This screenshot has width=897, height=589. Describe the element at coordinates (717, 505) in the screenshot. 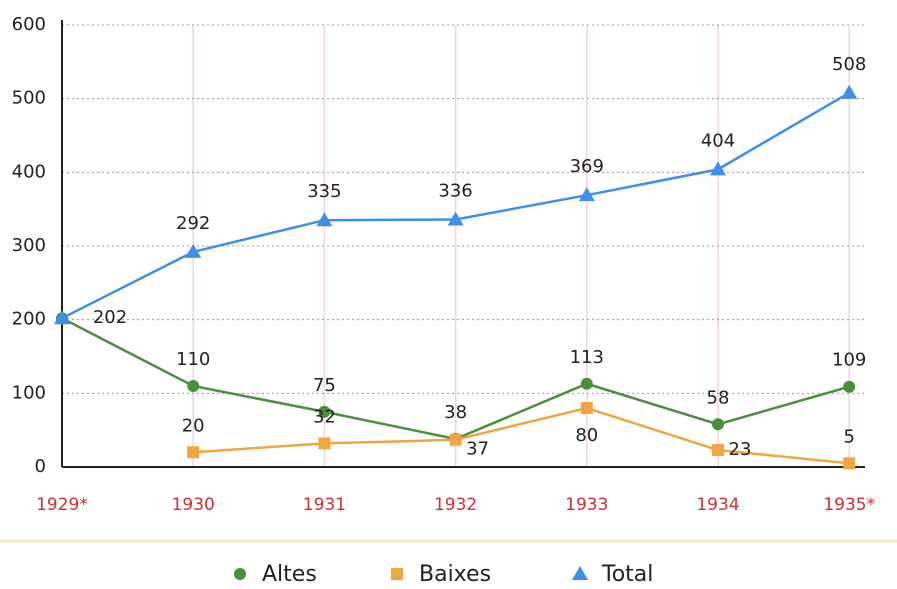

I see `x-tick-label: 1934` at that location.